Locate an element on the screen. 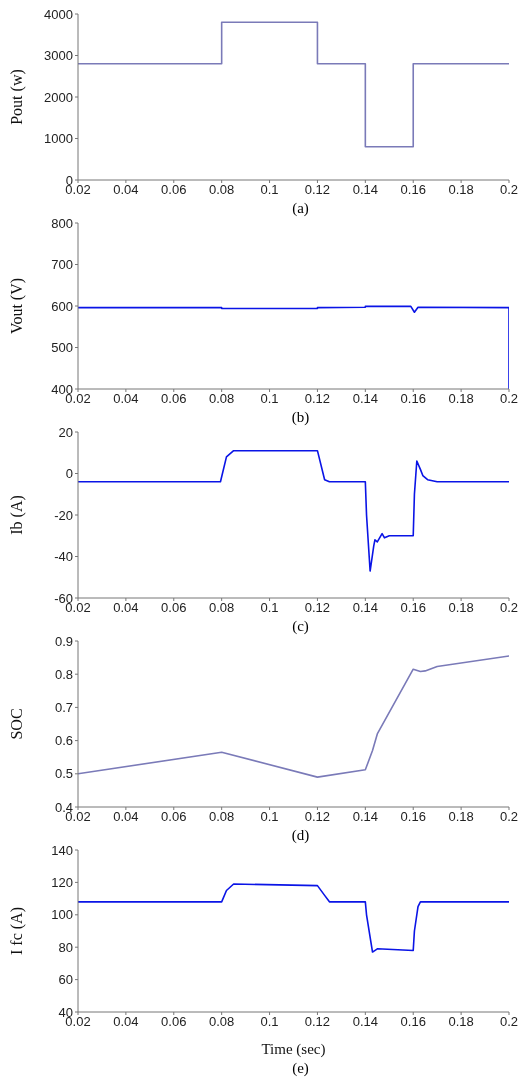 The height and width of the screenshot is (1079, 531). y-tick-label: 20 is located at coordinates (65, 432).